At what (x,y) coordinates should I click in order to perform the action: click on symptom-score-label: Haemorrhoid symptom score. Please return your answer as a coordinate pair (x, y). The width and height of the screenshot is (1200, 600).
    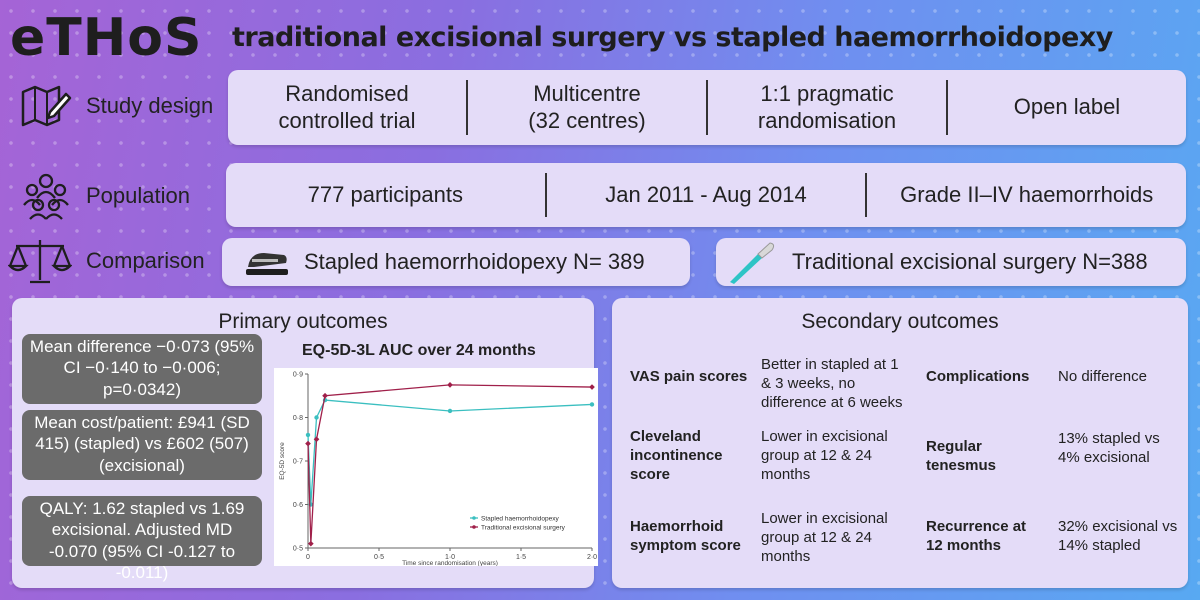
    Looking at the image, I should click on (685, 536).